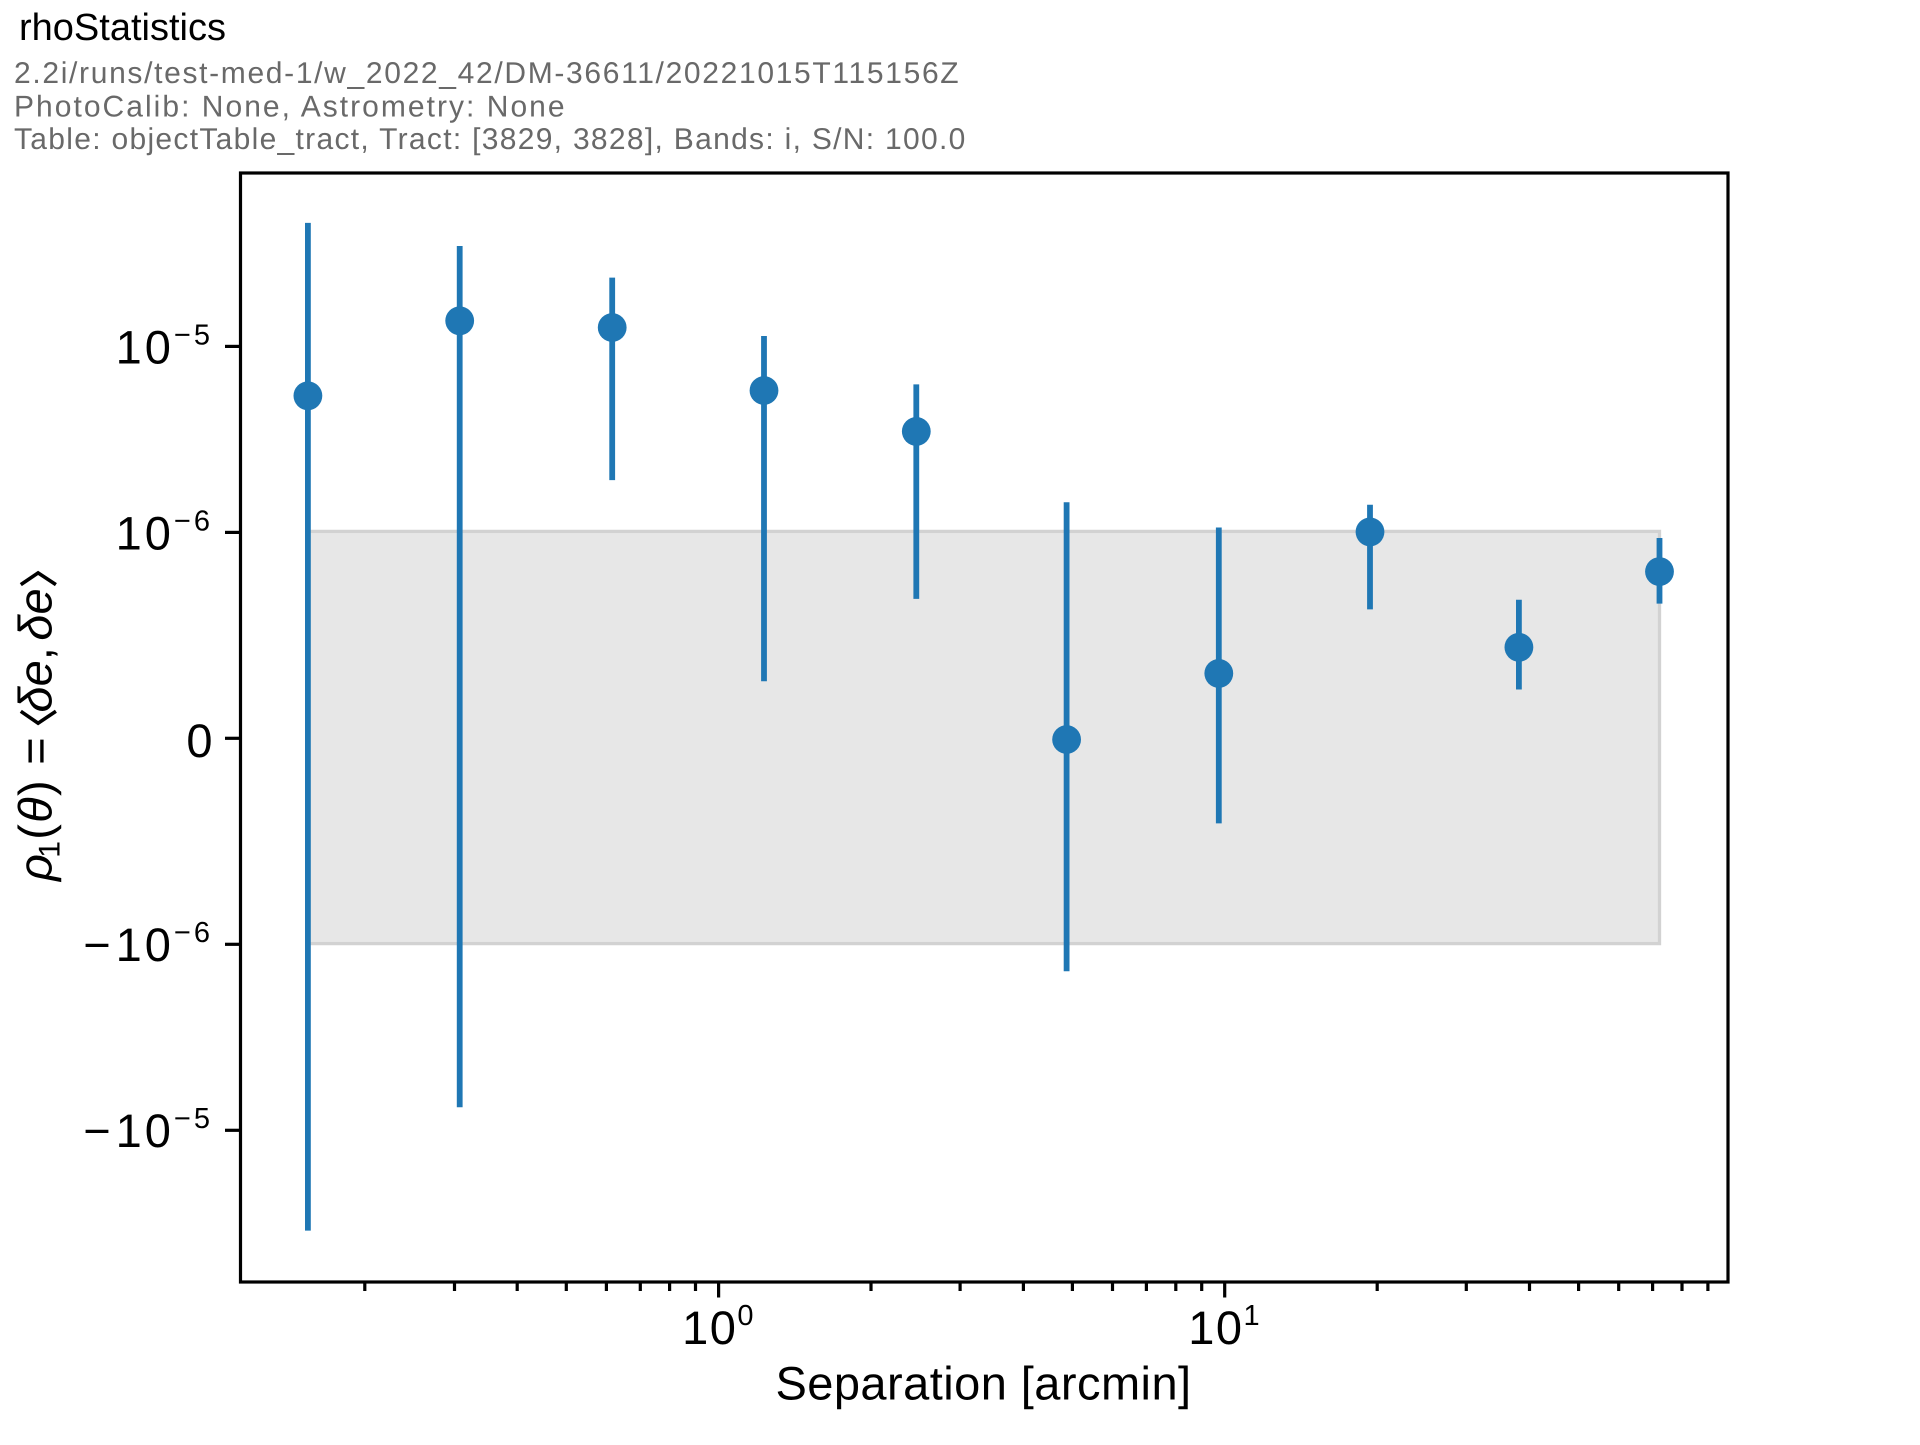 The image size is (1920, 1445). Describe the element at coordinates (38, 809) in the screenshot. I see `svg-text: ρ1(θ) =` at that location.